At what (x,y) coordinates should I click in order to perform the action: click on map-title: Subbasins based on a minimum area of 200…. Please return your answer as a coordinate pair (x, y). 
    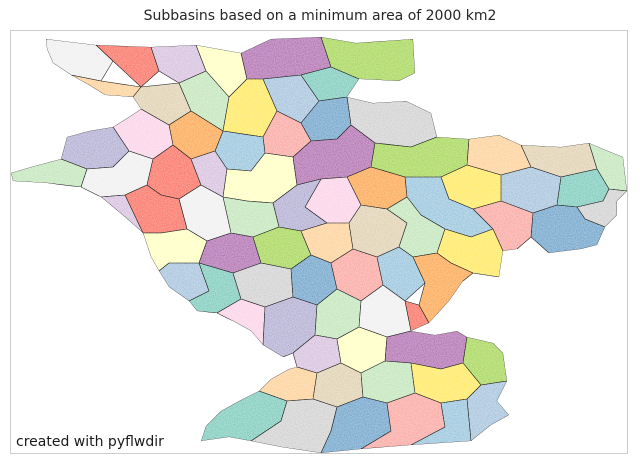
    Looking at the image, I should click on (320, 16).